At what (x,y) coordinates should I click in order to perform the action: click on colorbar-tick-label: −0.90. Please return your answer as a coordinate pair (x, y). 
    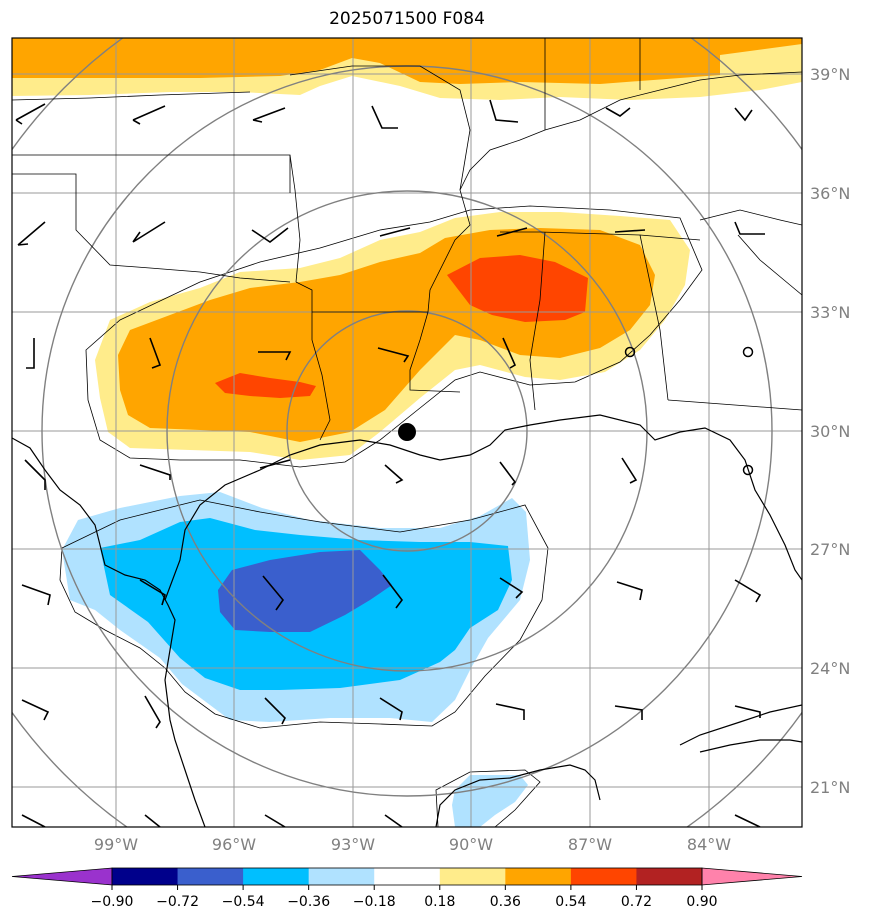
    Looking at the image, I should click on (112, 902).